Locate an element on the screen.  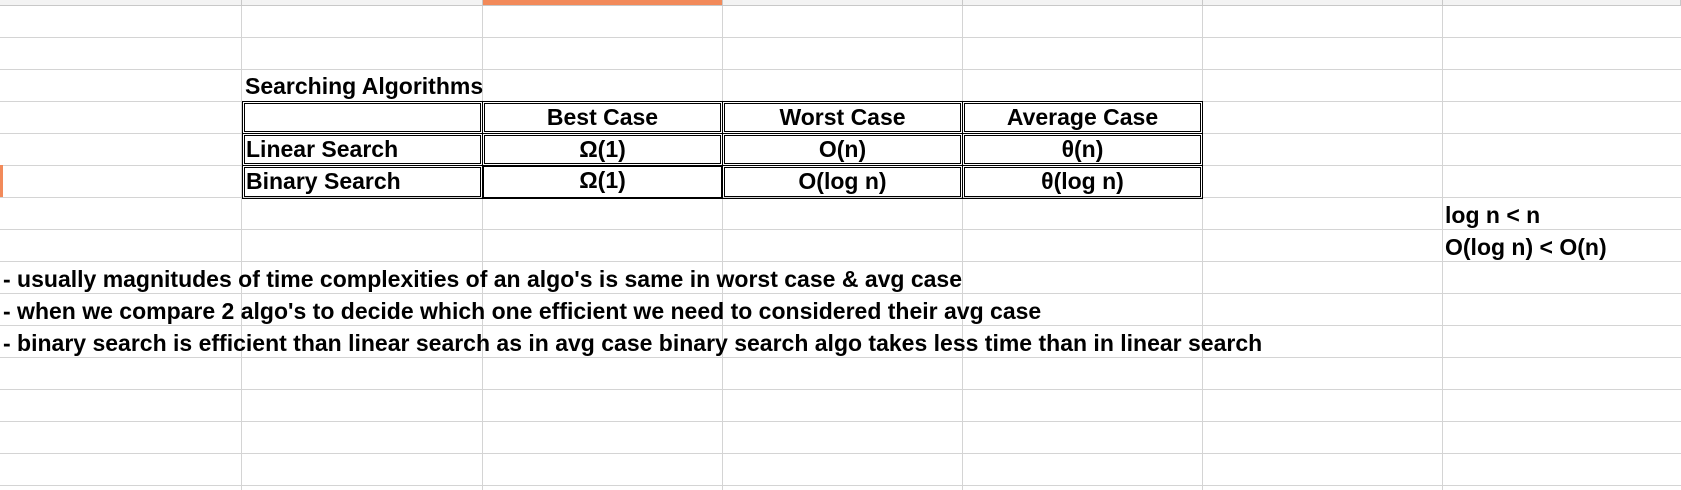
active-cell: Ω(1) is located at coordinates (602, 182).